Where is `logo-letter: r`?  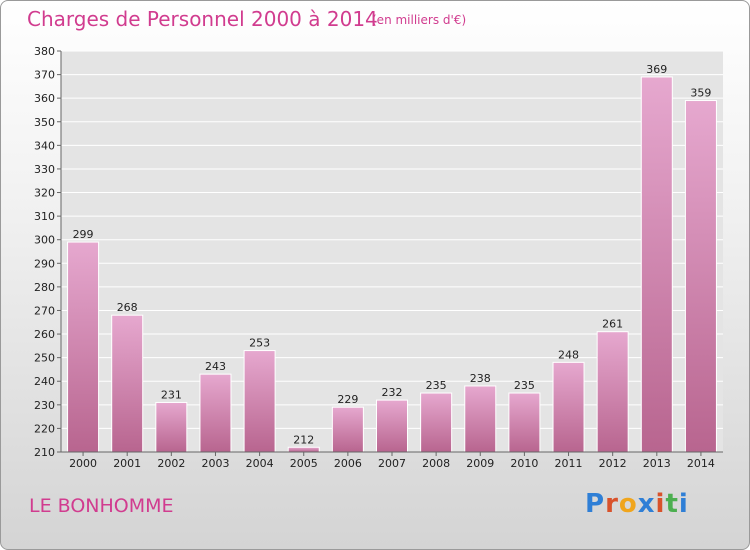
logo-letter: r is located at coordinates (612, 504).